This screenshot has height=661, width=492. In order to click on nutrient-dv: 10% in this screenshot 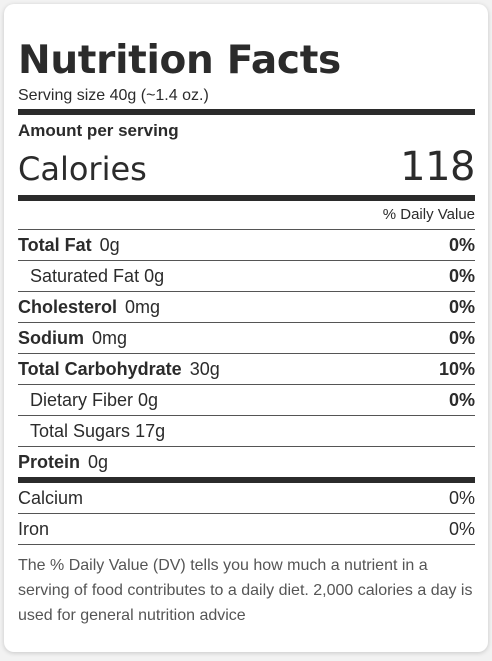, I will do `click(456, 368)`.